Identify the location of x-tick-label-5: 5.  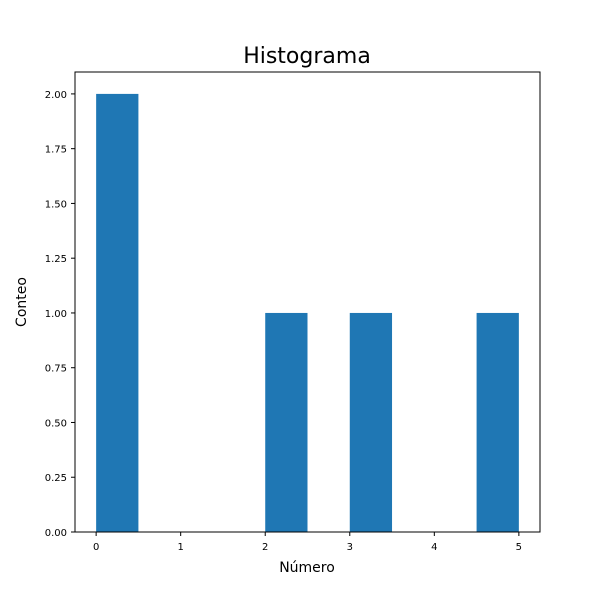
(519, 547).